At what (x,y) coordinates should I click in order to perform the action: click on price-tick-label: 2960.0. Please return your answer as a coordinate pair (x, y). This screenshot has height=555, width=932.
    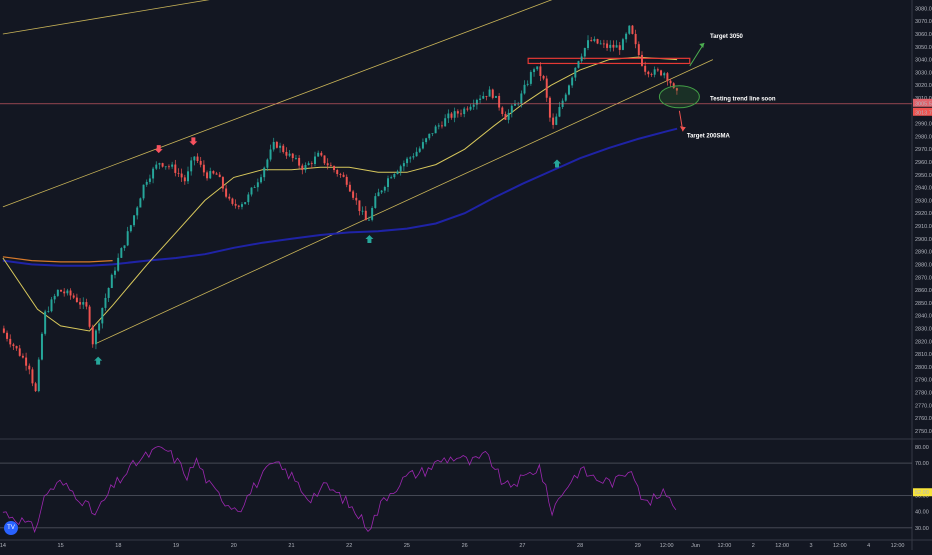
    Looking at the image, I should click on (923, 163).